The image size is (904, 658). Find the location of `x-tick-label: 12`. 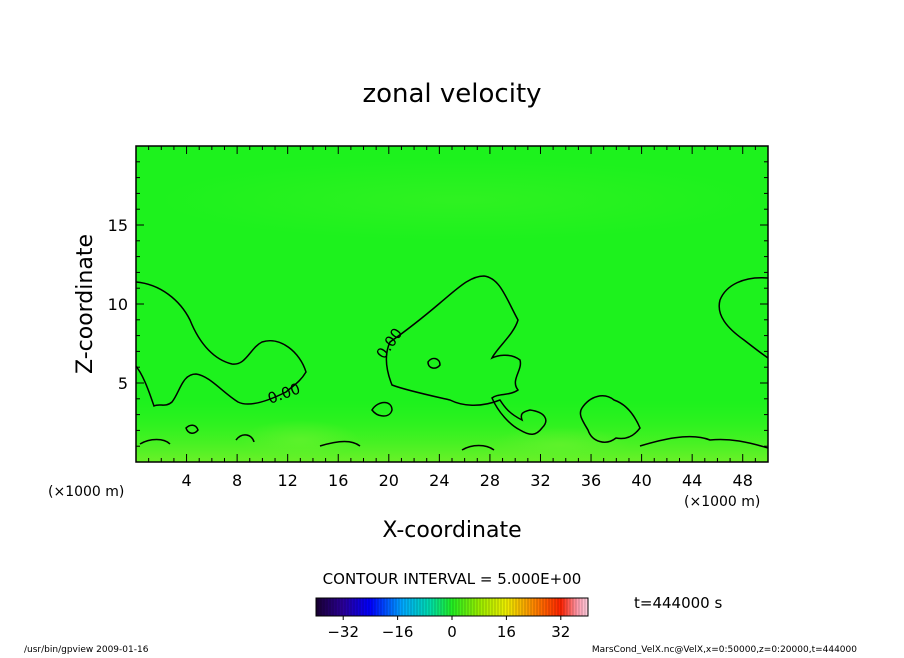

x-tick-label: 12 is located at coordinates (288, 480).